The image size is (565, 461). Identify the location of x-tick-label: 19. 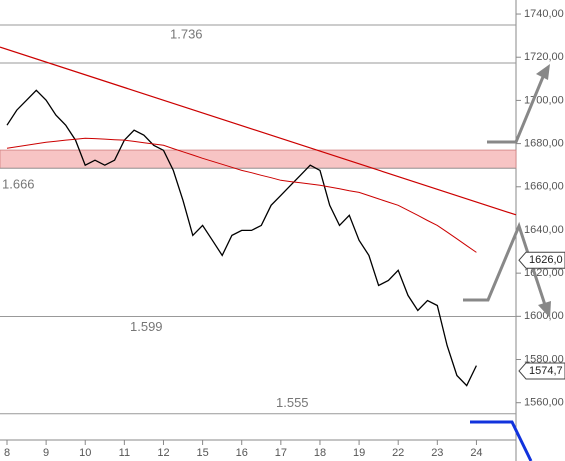
(359, 453).